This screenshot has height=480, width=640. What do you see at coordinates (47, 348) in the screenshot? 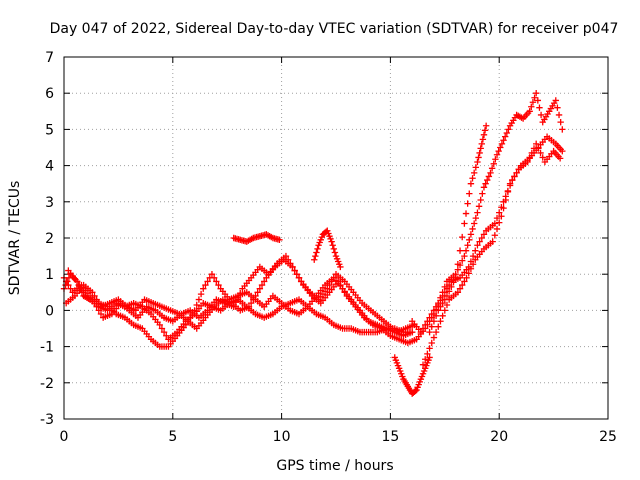
I see `y-tick-label: -1` at bounding box center [47, 348].